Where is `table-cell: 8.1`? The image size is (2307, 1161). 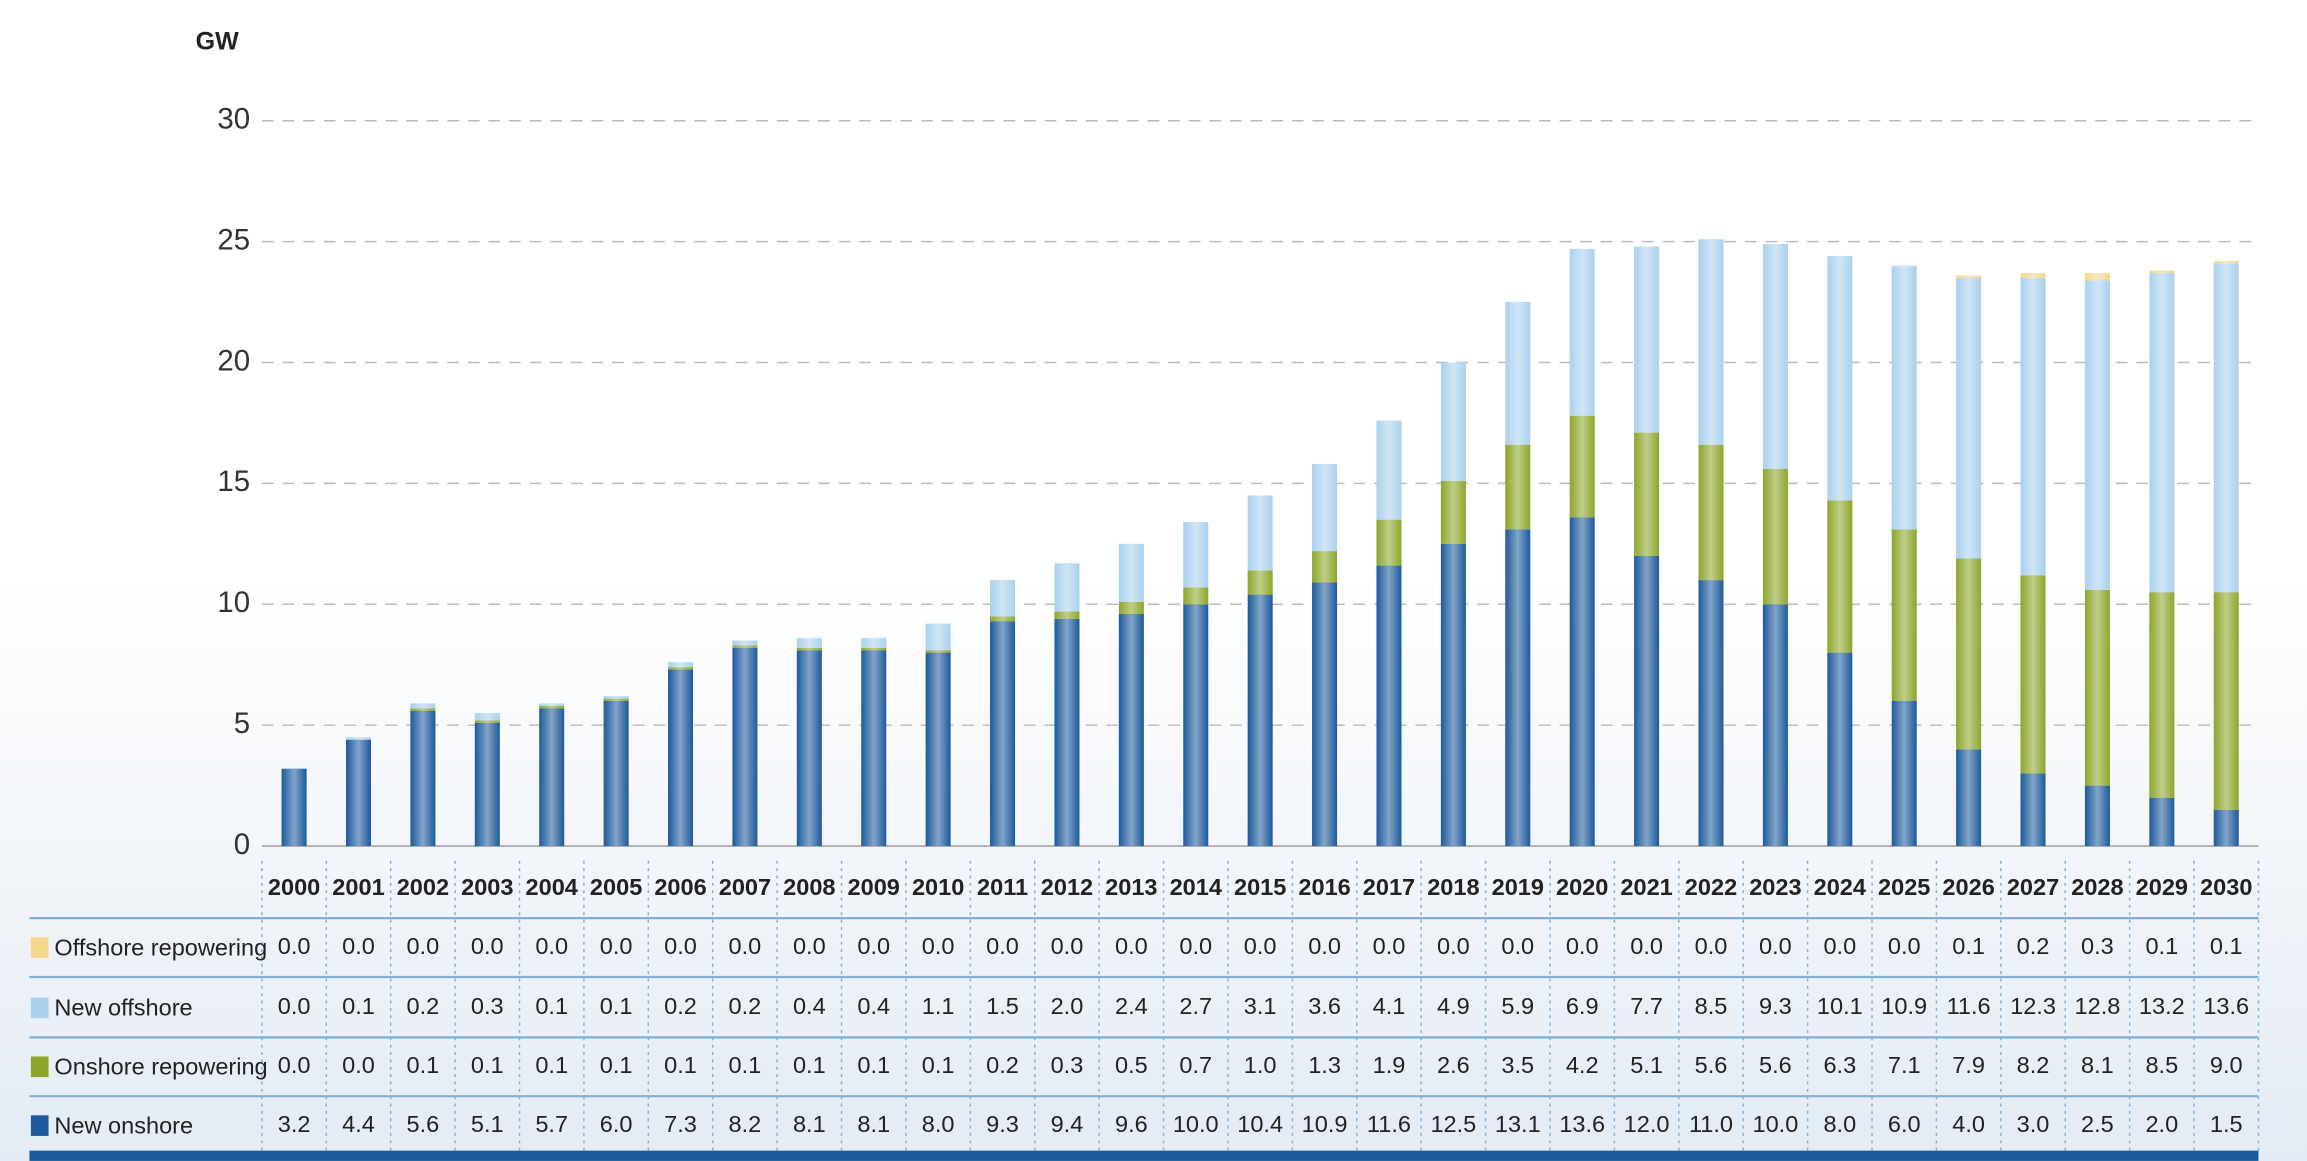 table-cell: 8.1 is located at coordinates (873, 1124).